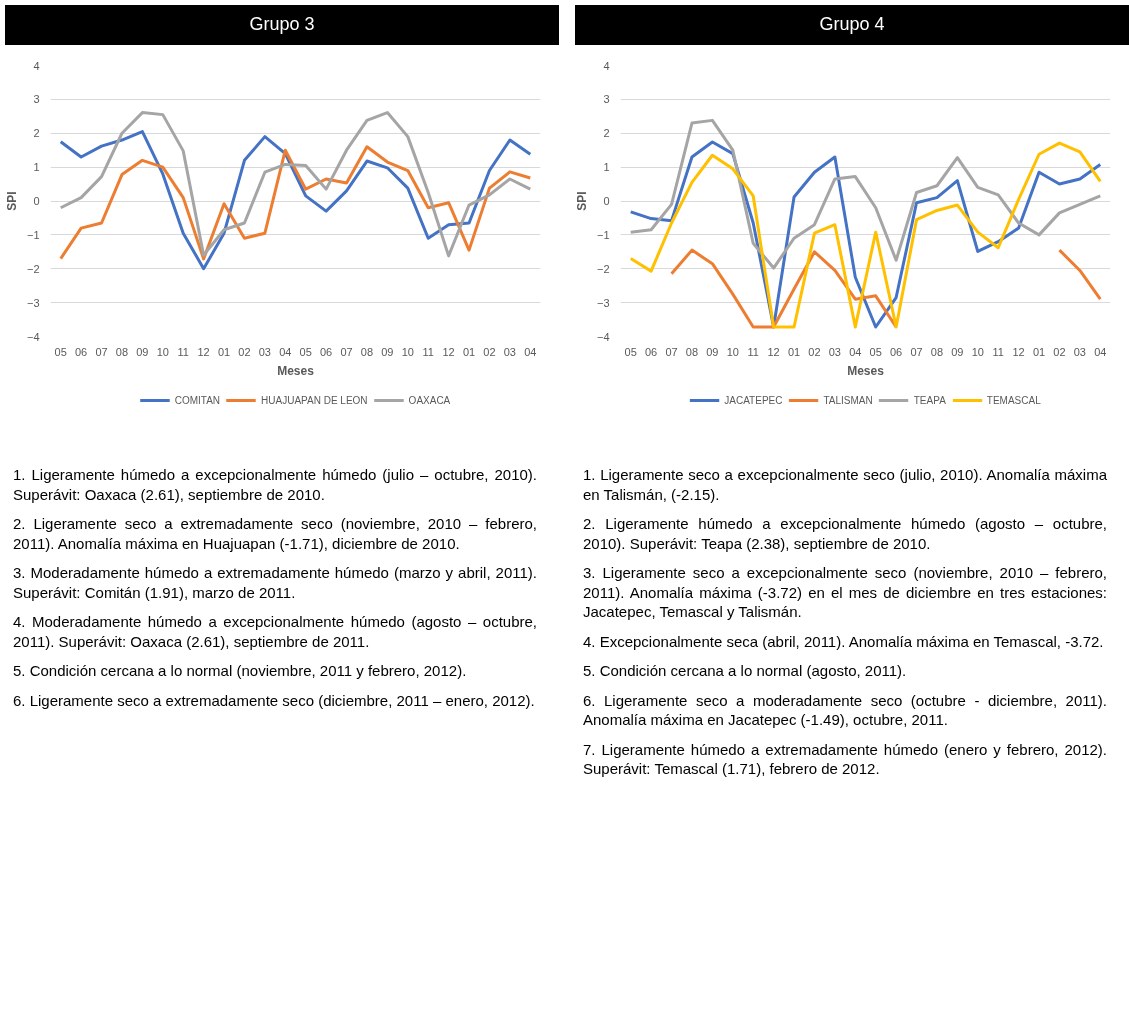 The height and width of the screenshot is (1034, 1129). I want to click on text: 6. Ligeramente seco a extremadamente seco (diciembre, 2011 – enero, 2012)., so click(274, 700).